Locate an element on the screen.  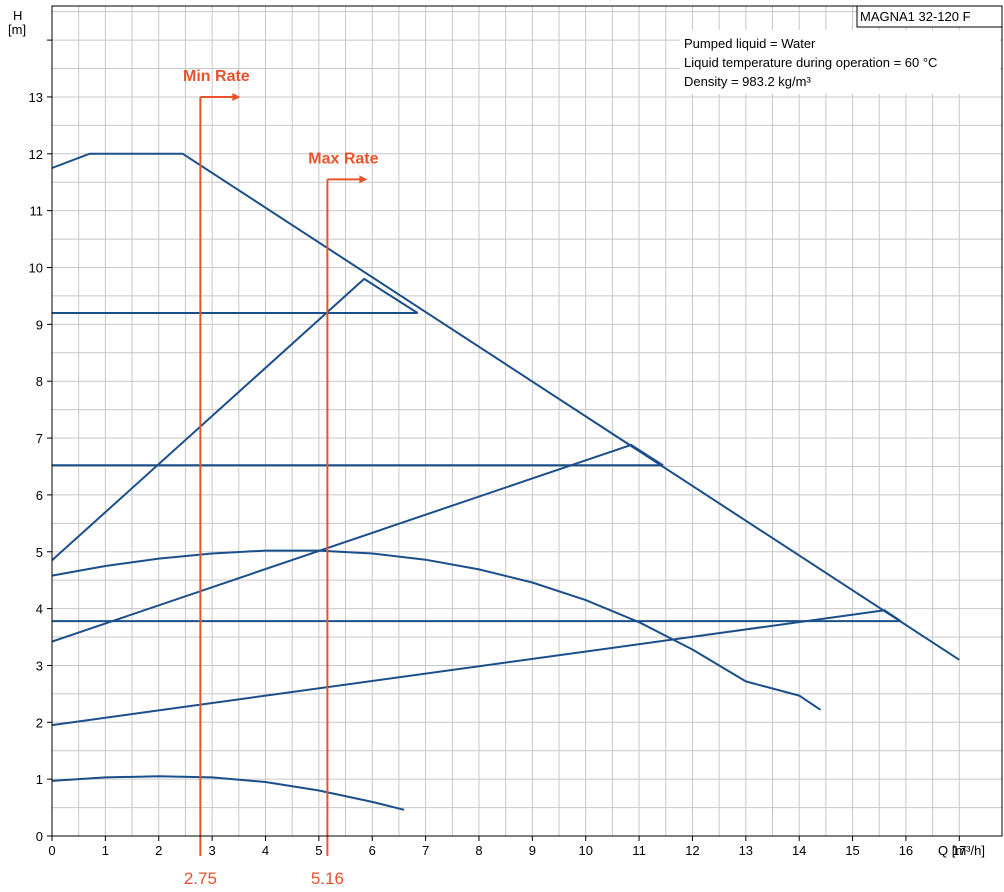
x-tick-label: 9 is located at coordinates (532, 850).